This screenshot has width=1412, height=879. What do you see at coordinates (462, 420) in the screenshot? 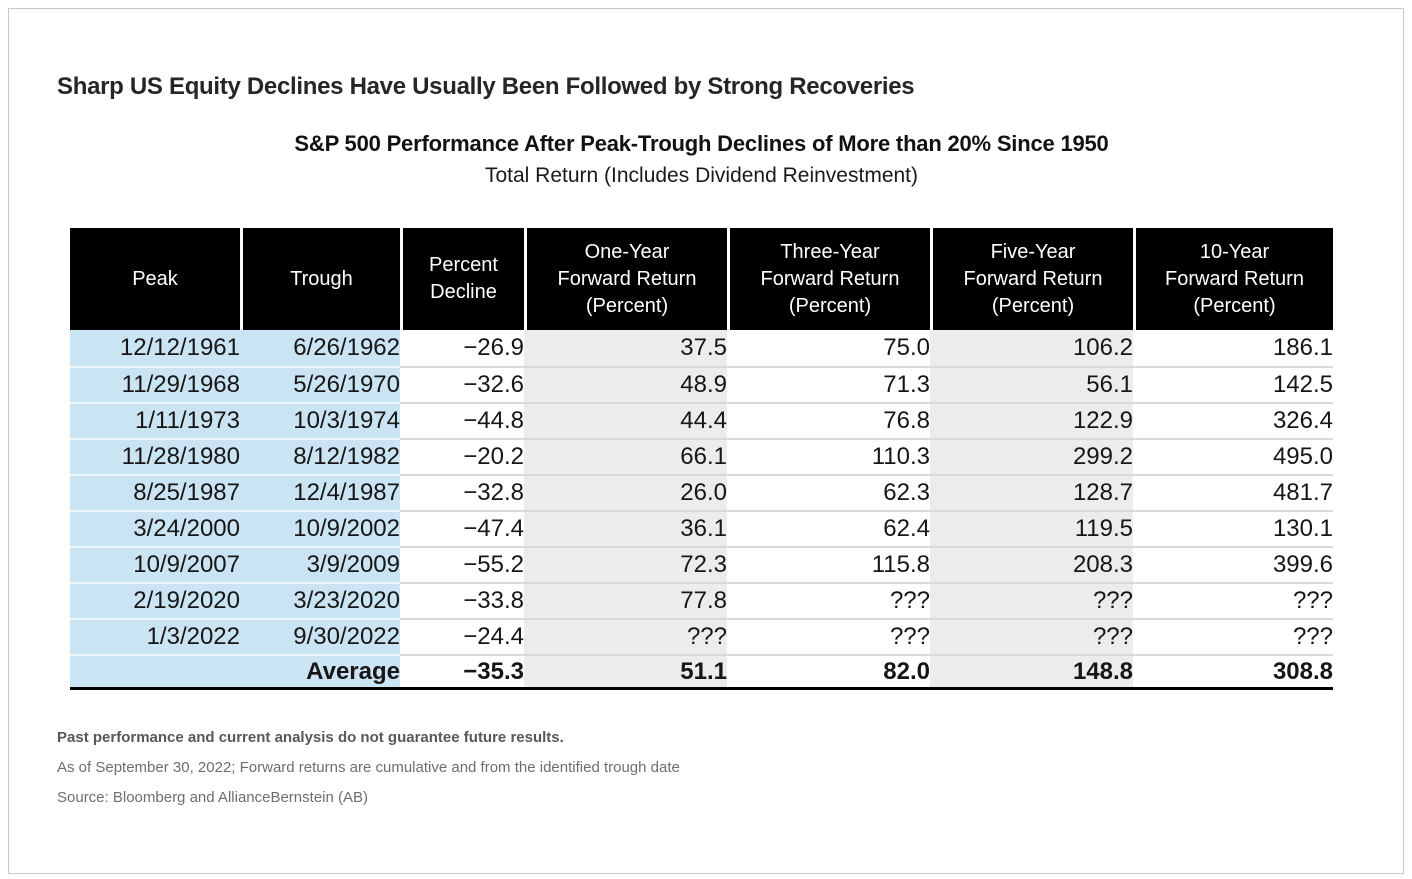
I see `table-cell: −44.8` at bounding box center [462, 420].